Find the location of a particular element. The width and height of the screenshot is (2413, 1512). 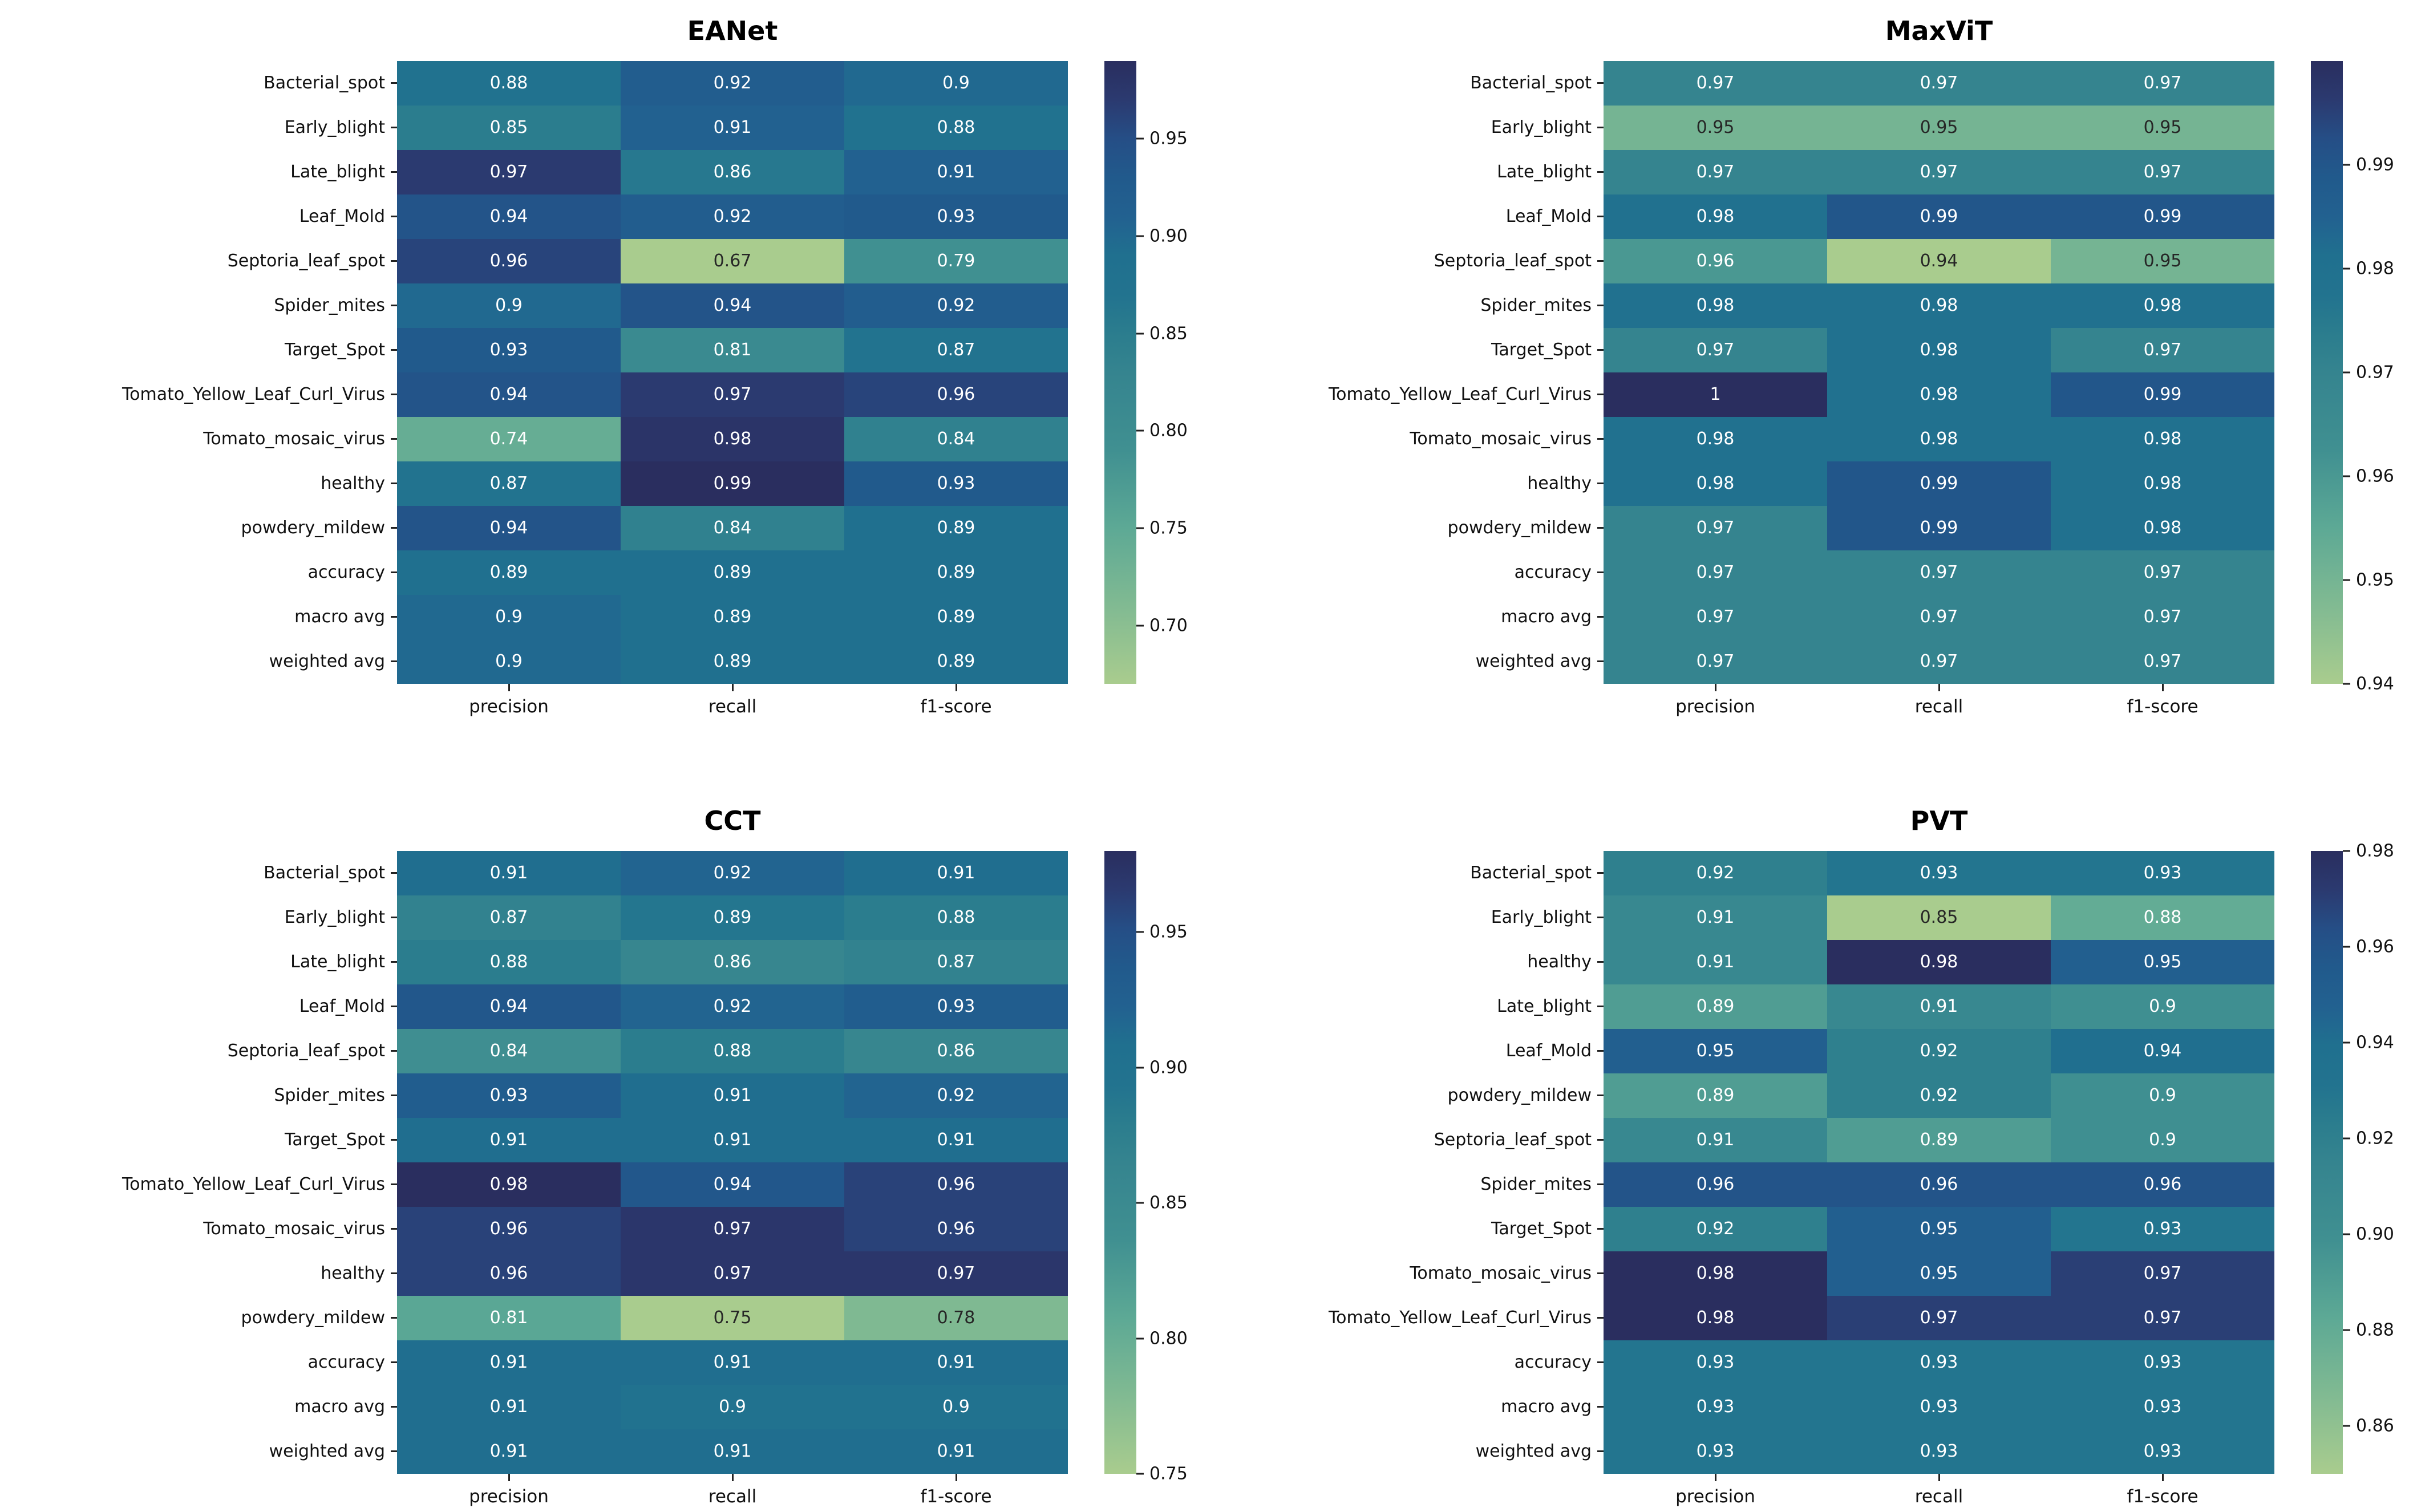

row-label: Spider_mites is located at coordinates (211, 1095).